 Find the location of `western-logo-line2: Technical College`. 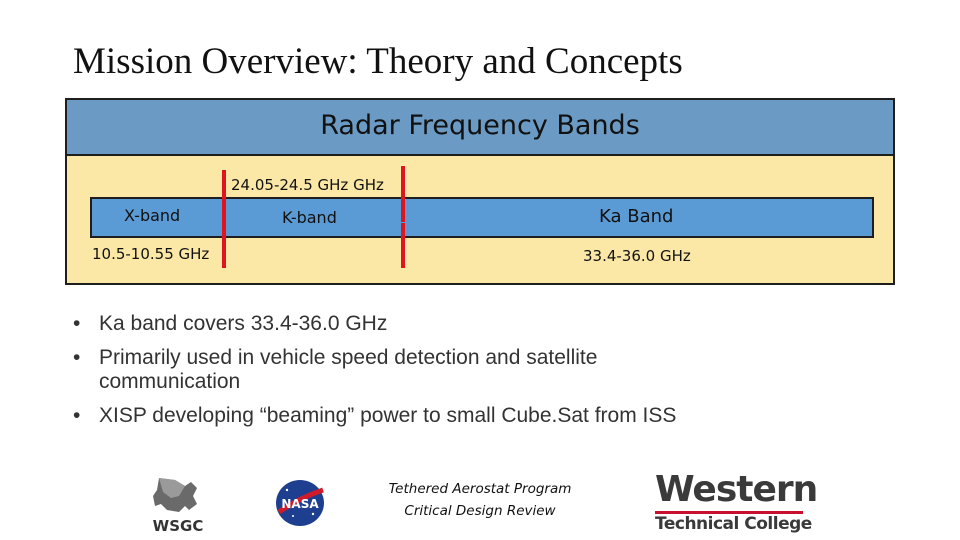

western-logo-line2: Technical College is located at coordinates (733, 524).